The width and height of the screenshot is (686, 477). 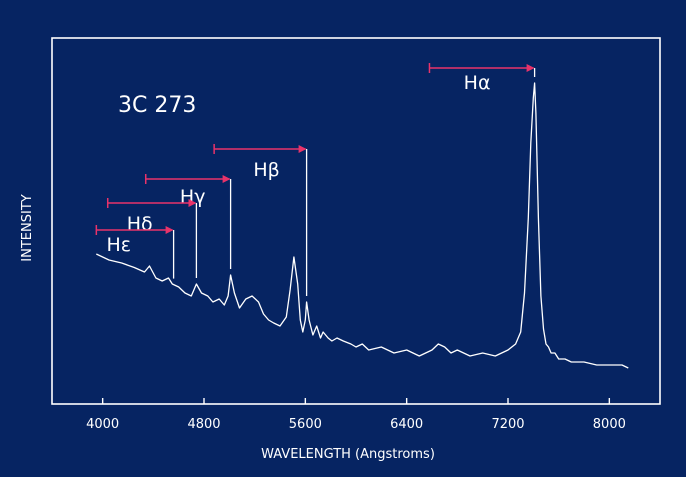 I want to click on x-tick-label: 7200, so click(x=507, y=424).